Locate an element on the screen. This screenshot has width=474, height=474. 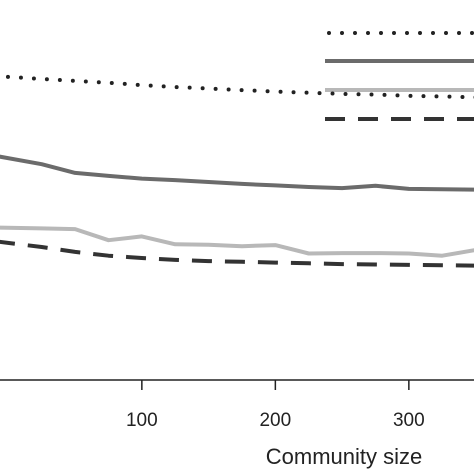
legend is located at coordinates (399, 76).